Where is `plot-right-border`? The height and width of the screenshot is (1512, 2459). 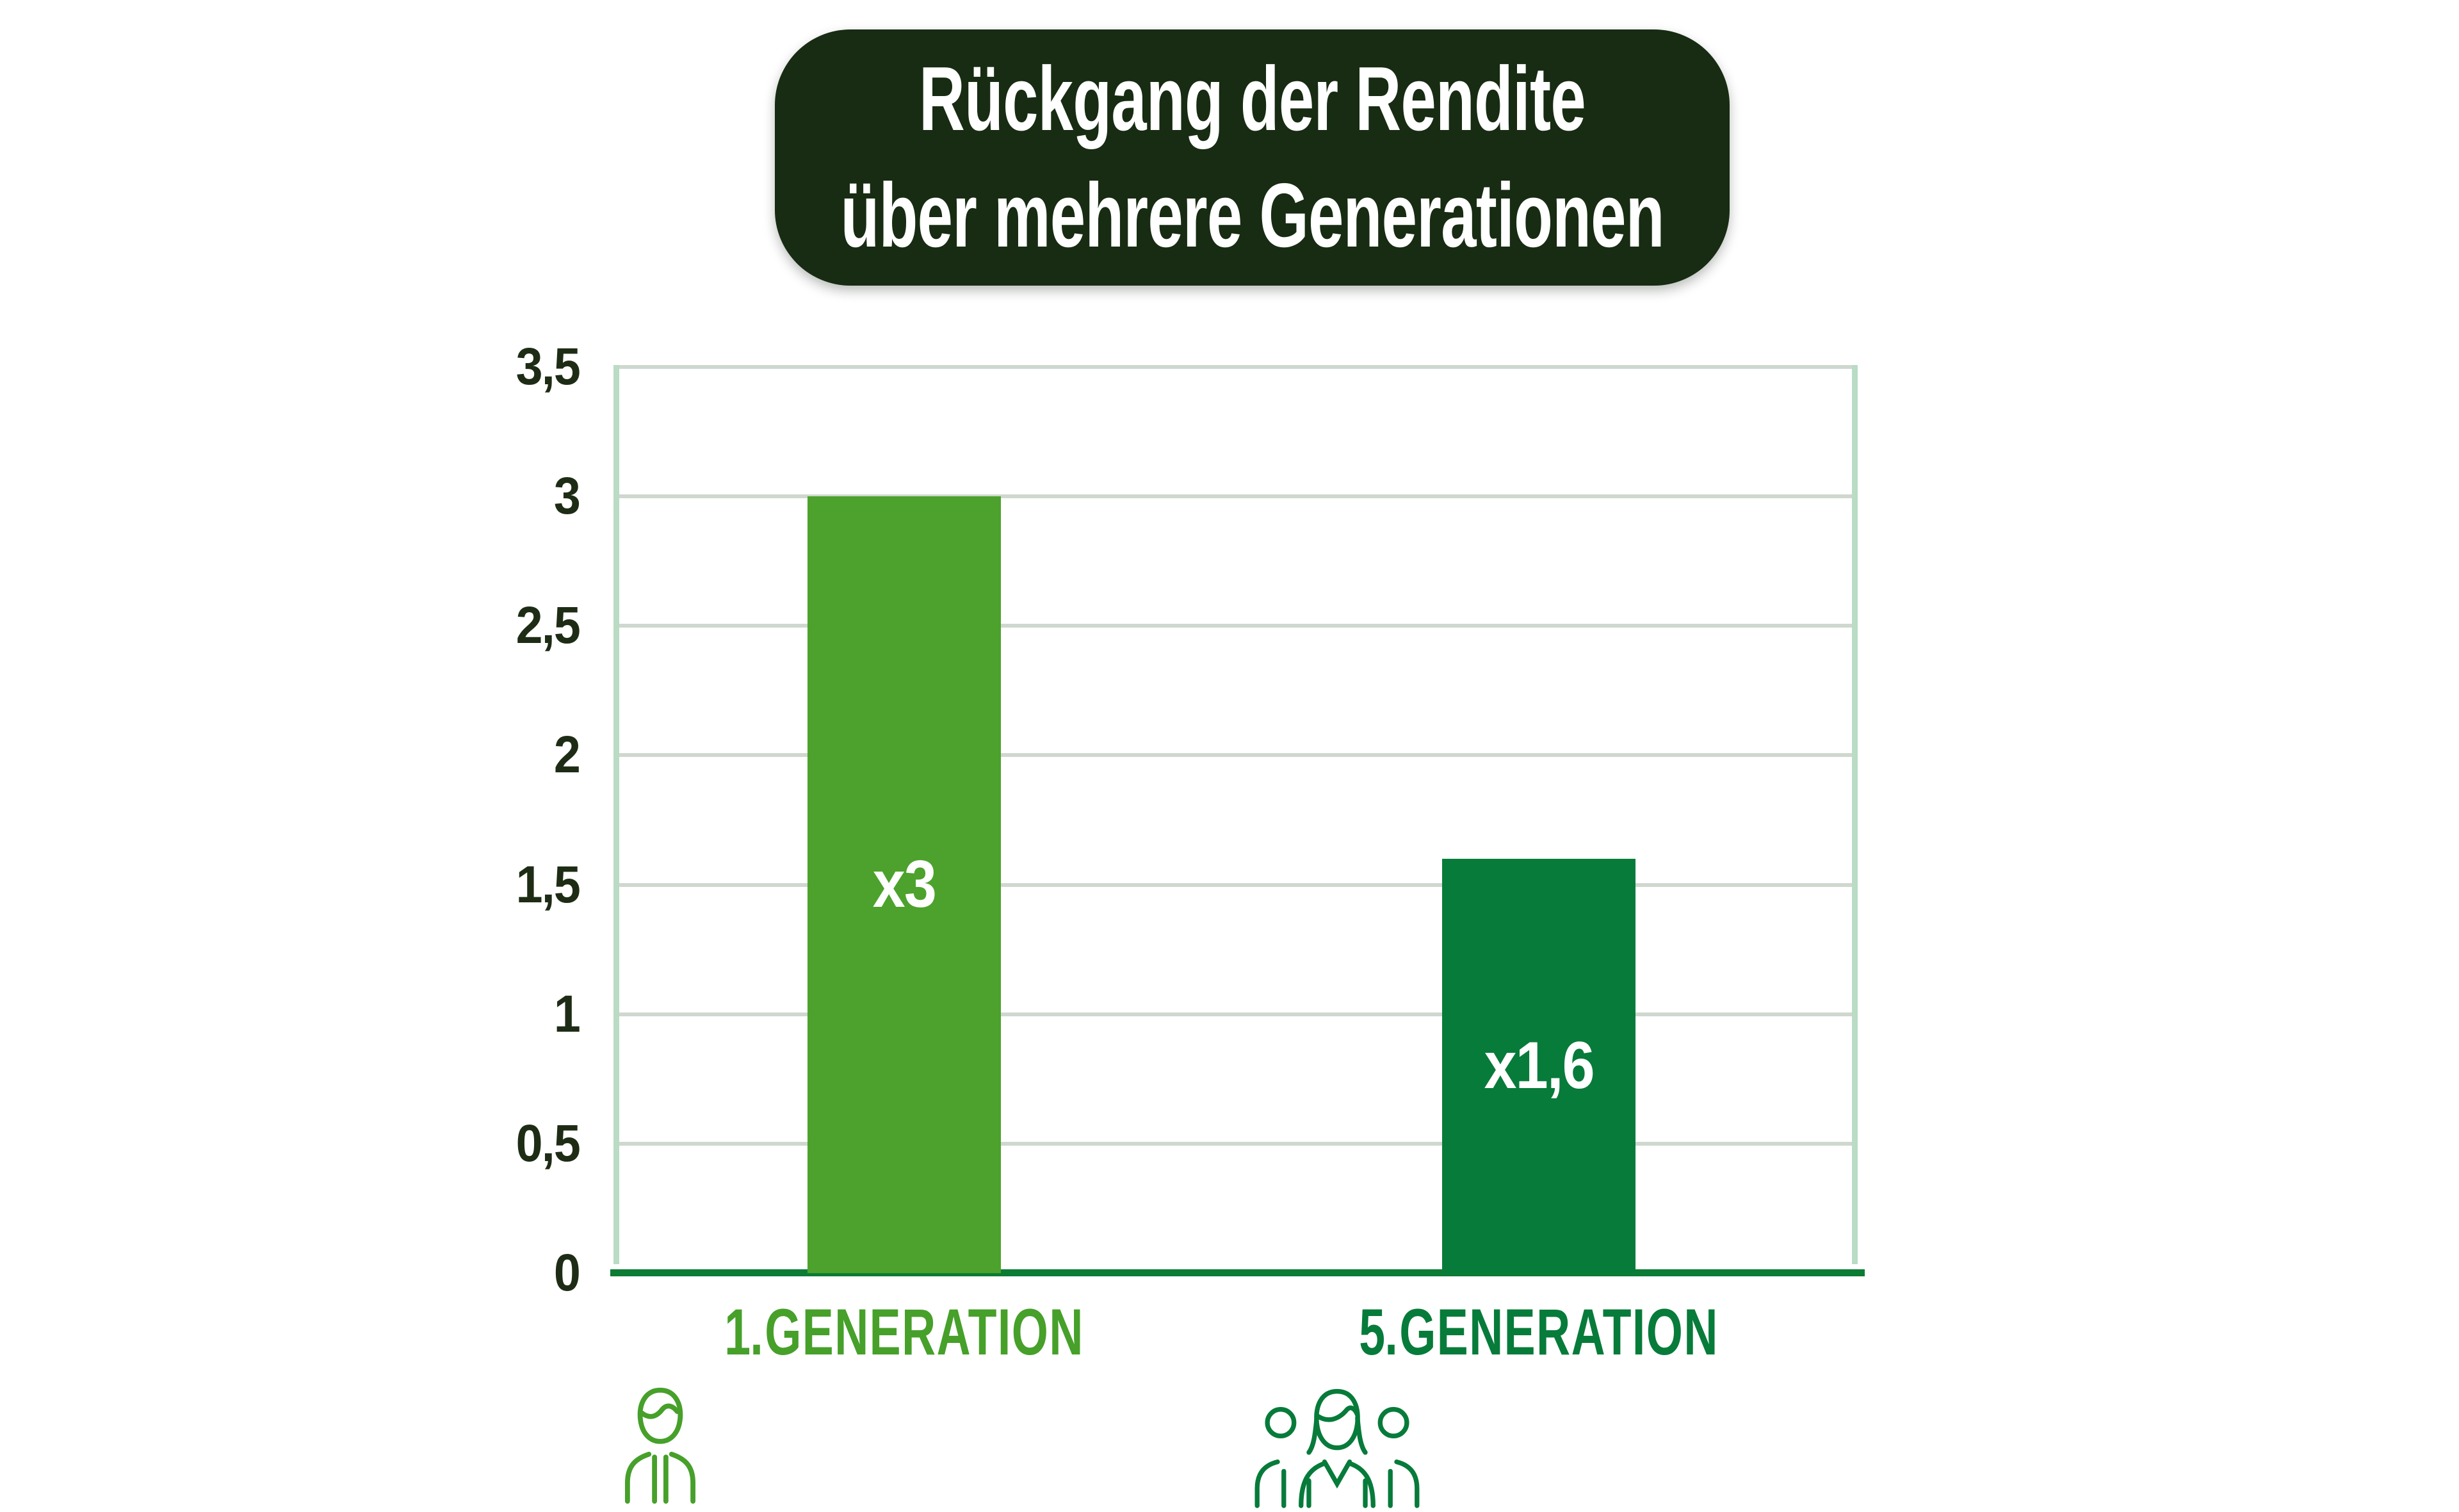 plot-right-border is located at coordinates (1855, 814).